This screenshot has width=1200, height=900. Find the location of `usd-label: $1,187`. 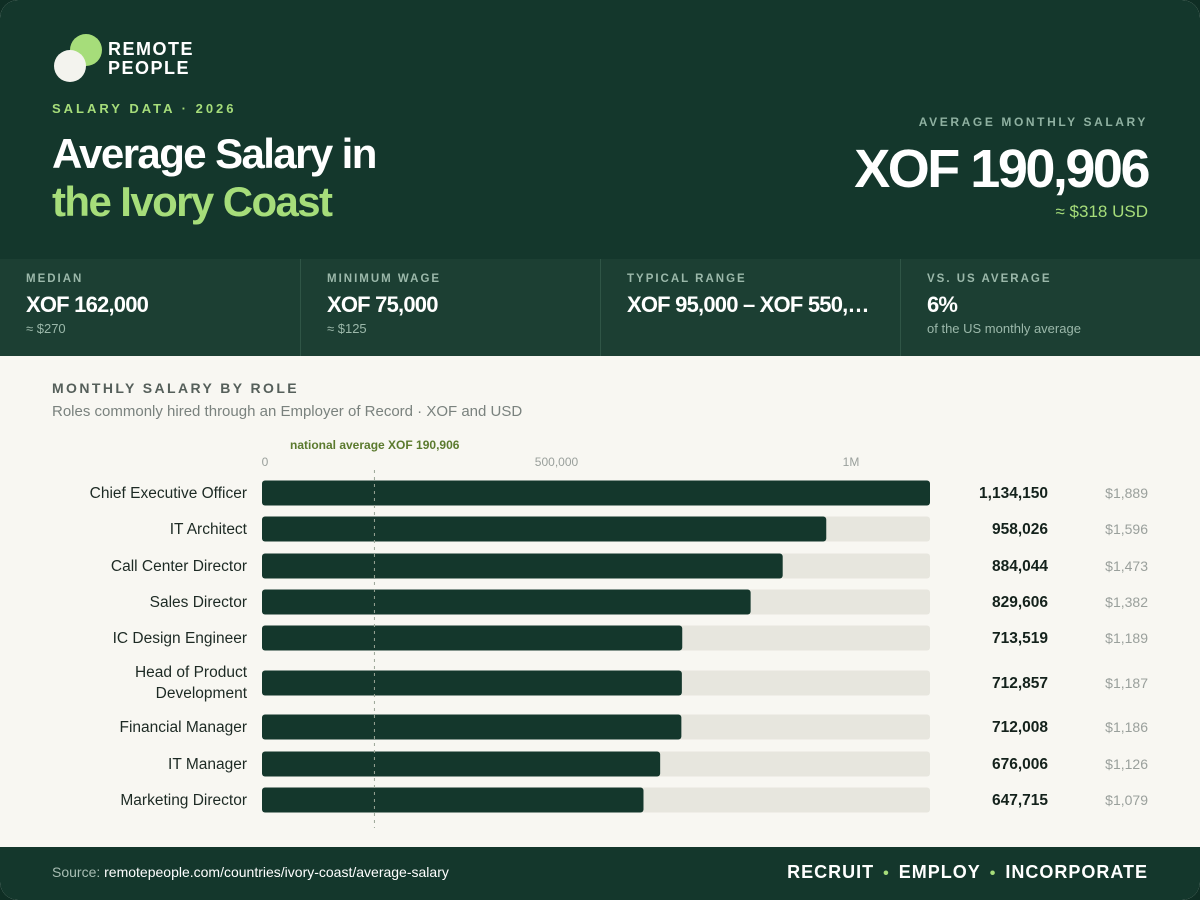

usd-label: $1,187 is located at coordinates (1126, 683).